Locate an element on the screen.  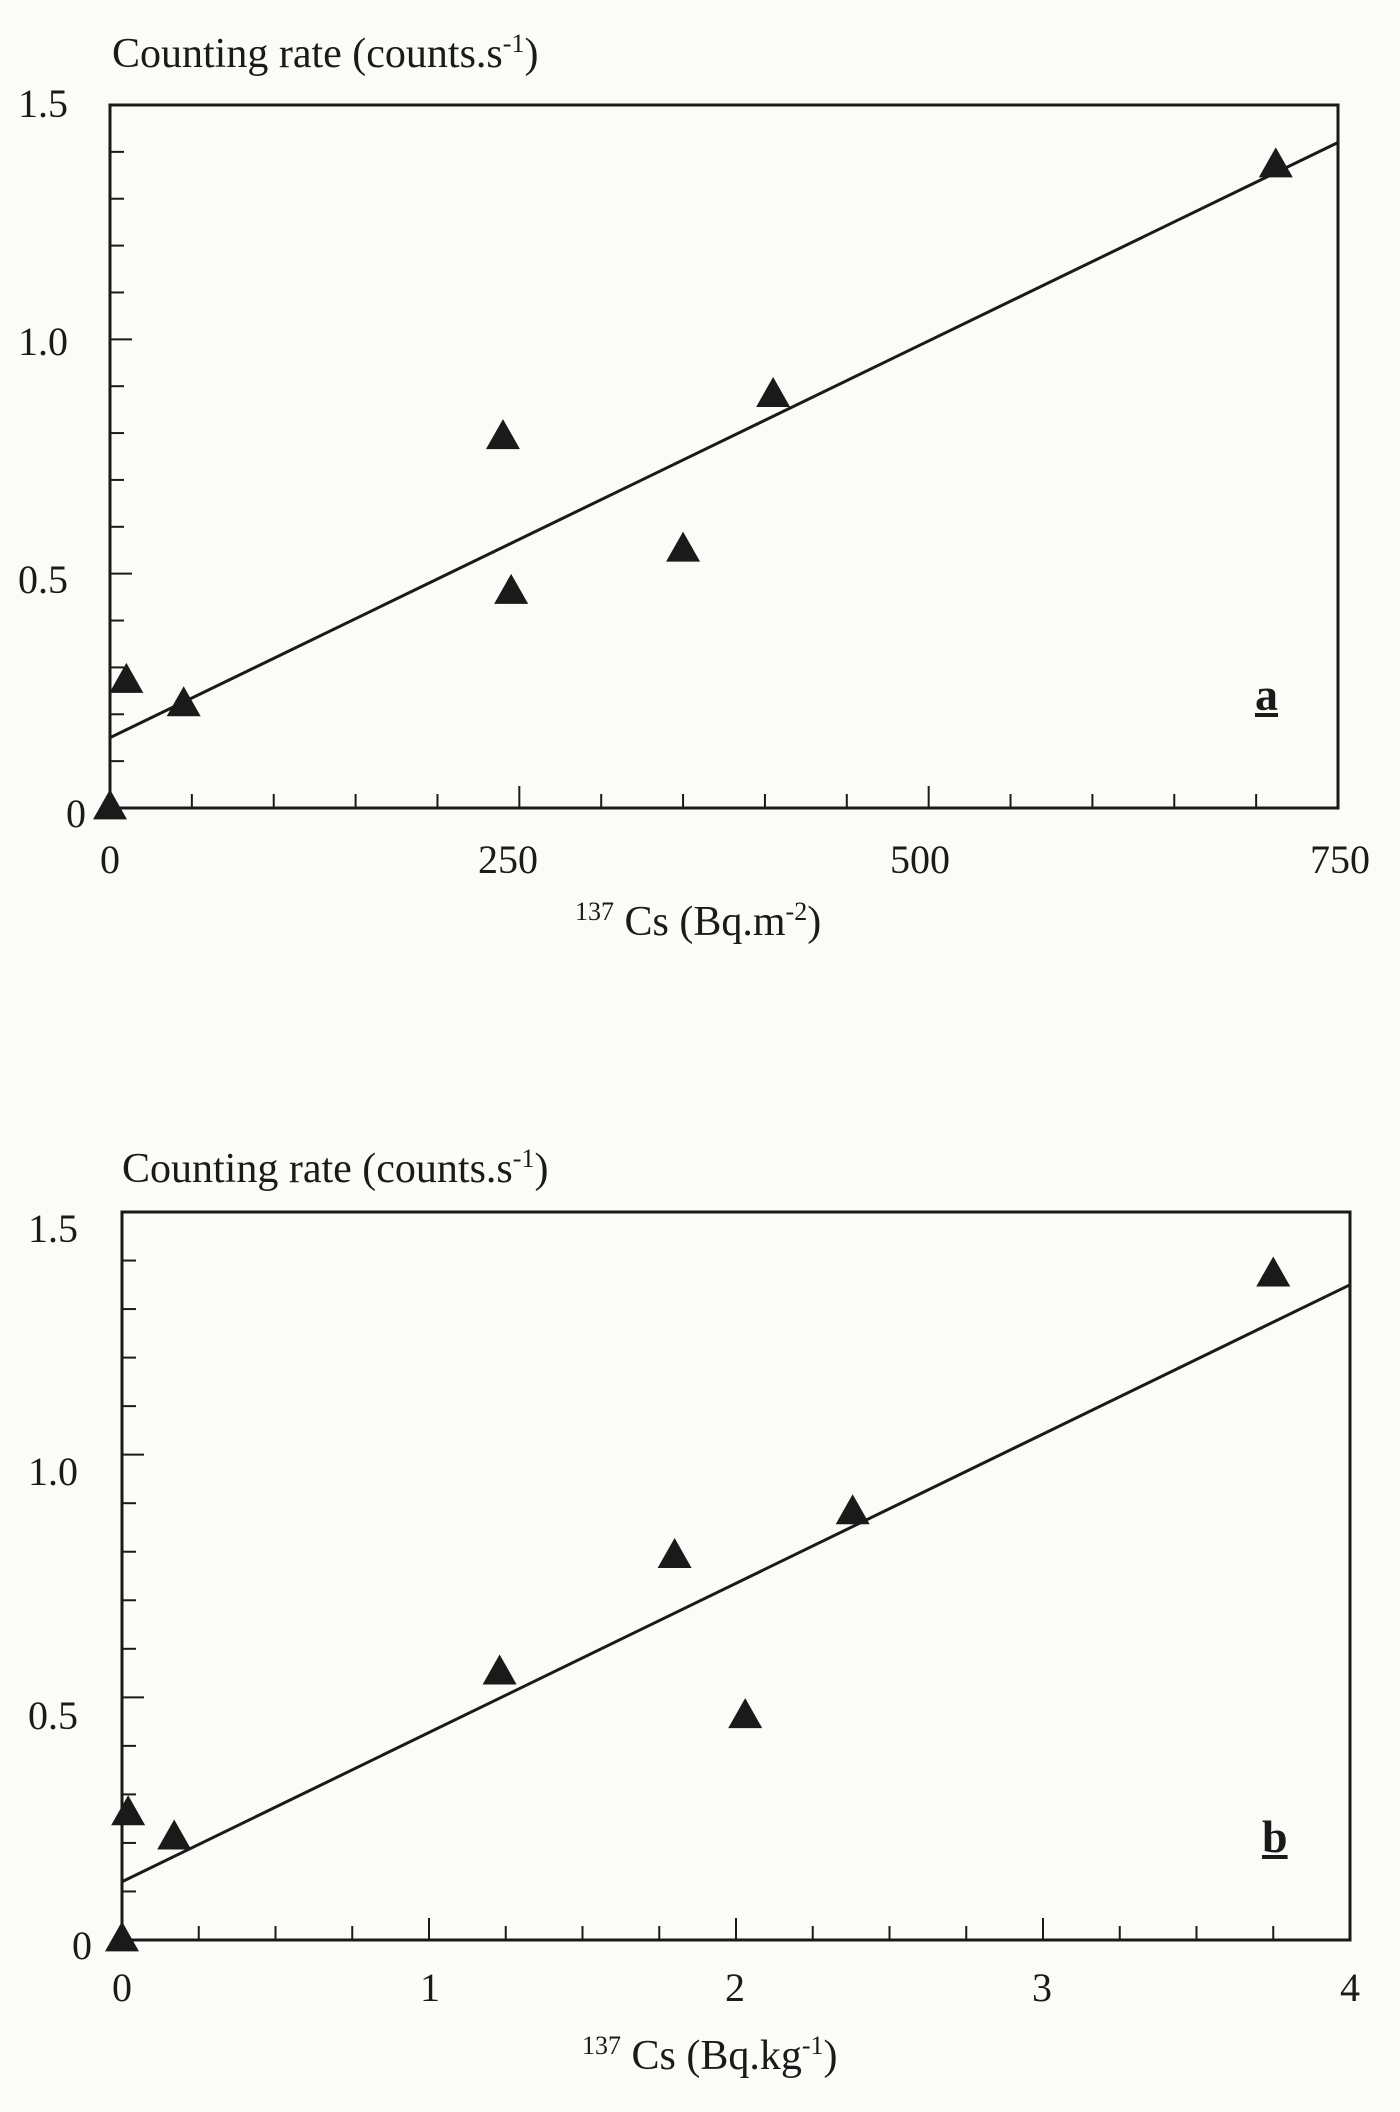
x-axis-label-text: Cs (Bq.m is located at coordinates (705, 922).